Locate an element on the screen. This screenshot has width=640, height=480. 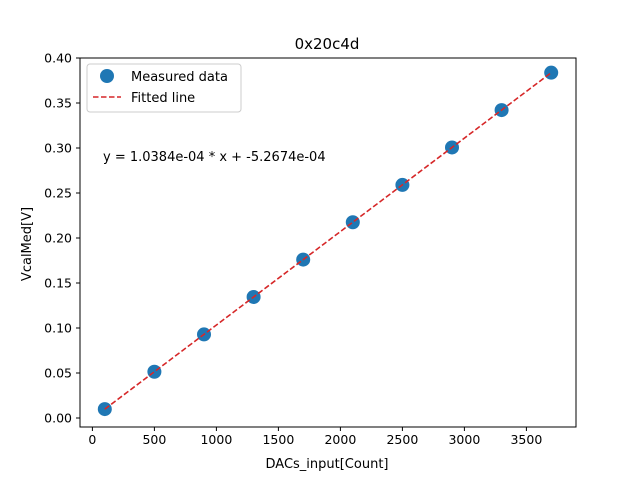
y-axis: 0.00 0.05 0.10 0.15 0.20 0.25 0.30 0.35 0.40 is located at coordinates (62, 238).